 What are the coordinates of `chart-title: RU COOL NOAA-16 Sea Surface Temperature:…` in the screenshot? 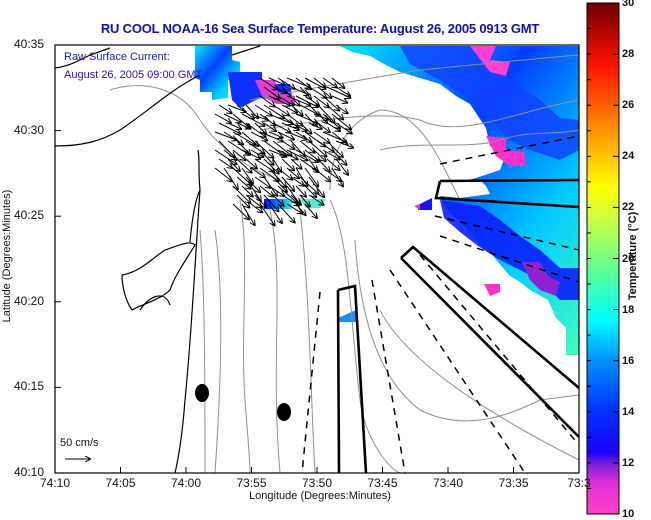 It's located at (320, 28).